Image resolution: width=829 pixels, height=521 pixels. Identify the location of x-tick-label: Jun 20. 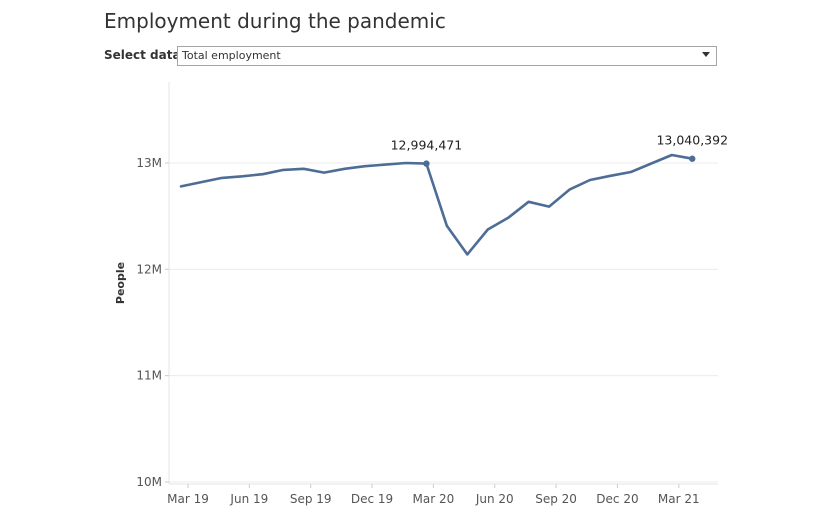
(494, 499).